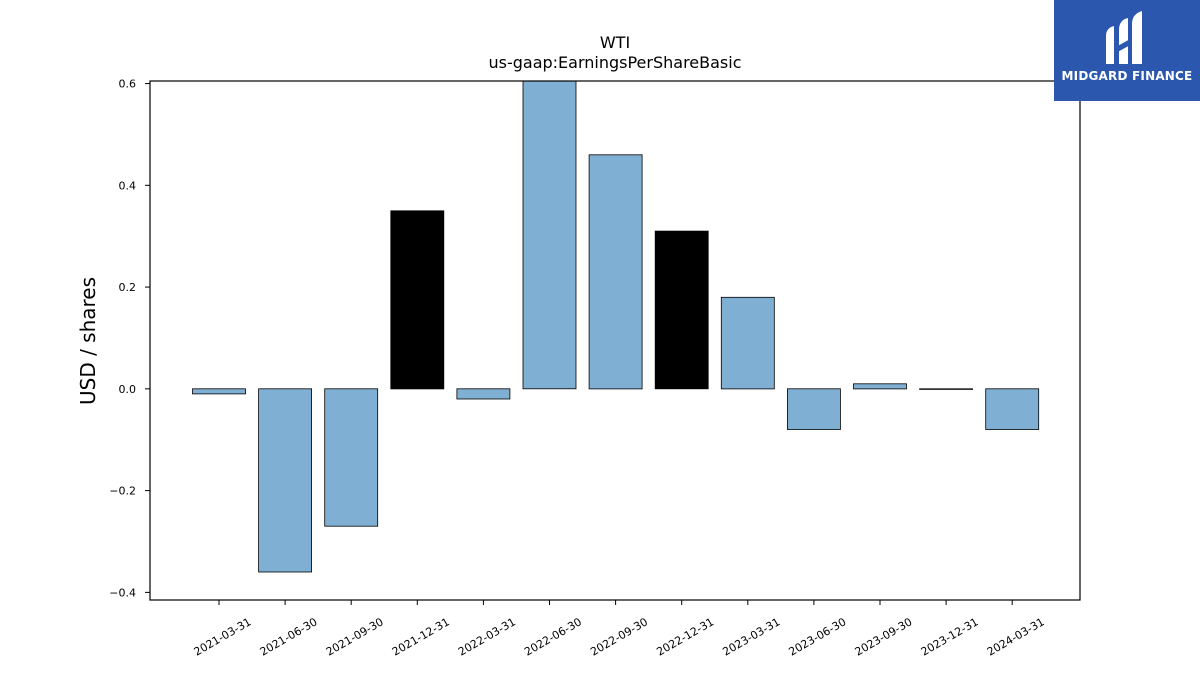 The height and width of the screenshot is (675, 1200). What do you see at coordinates (289, 636) in the screenshot?
I see `x-tick-label: 2021-06-30` at bounding box center [289, 636].